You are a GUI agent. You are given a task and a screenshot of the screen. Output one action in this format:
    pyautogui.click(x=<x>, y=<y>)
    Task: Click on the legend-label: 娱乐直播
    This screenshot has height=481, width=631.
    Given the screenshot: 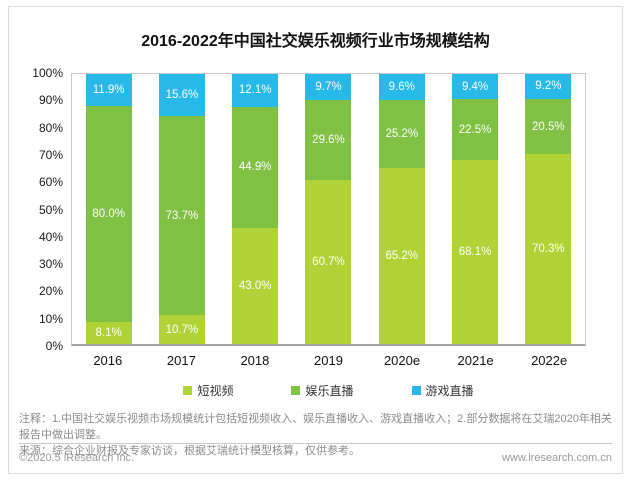 What is the action you would take?
    pyautogui.click(x=329, y=391)
    